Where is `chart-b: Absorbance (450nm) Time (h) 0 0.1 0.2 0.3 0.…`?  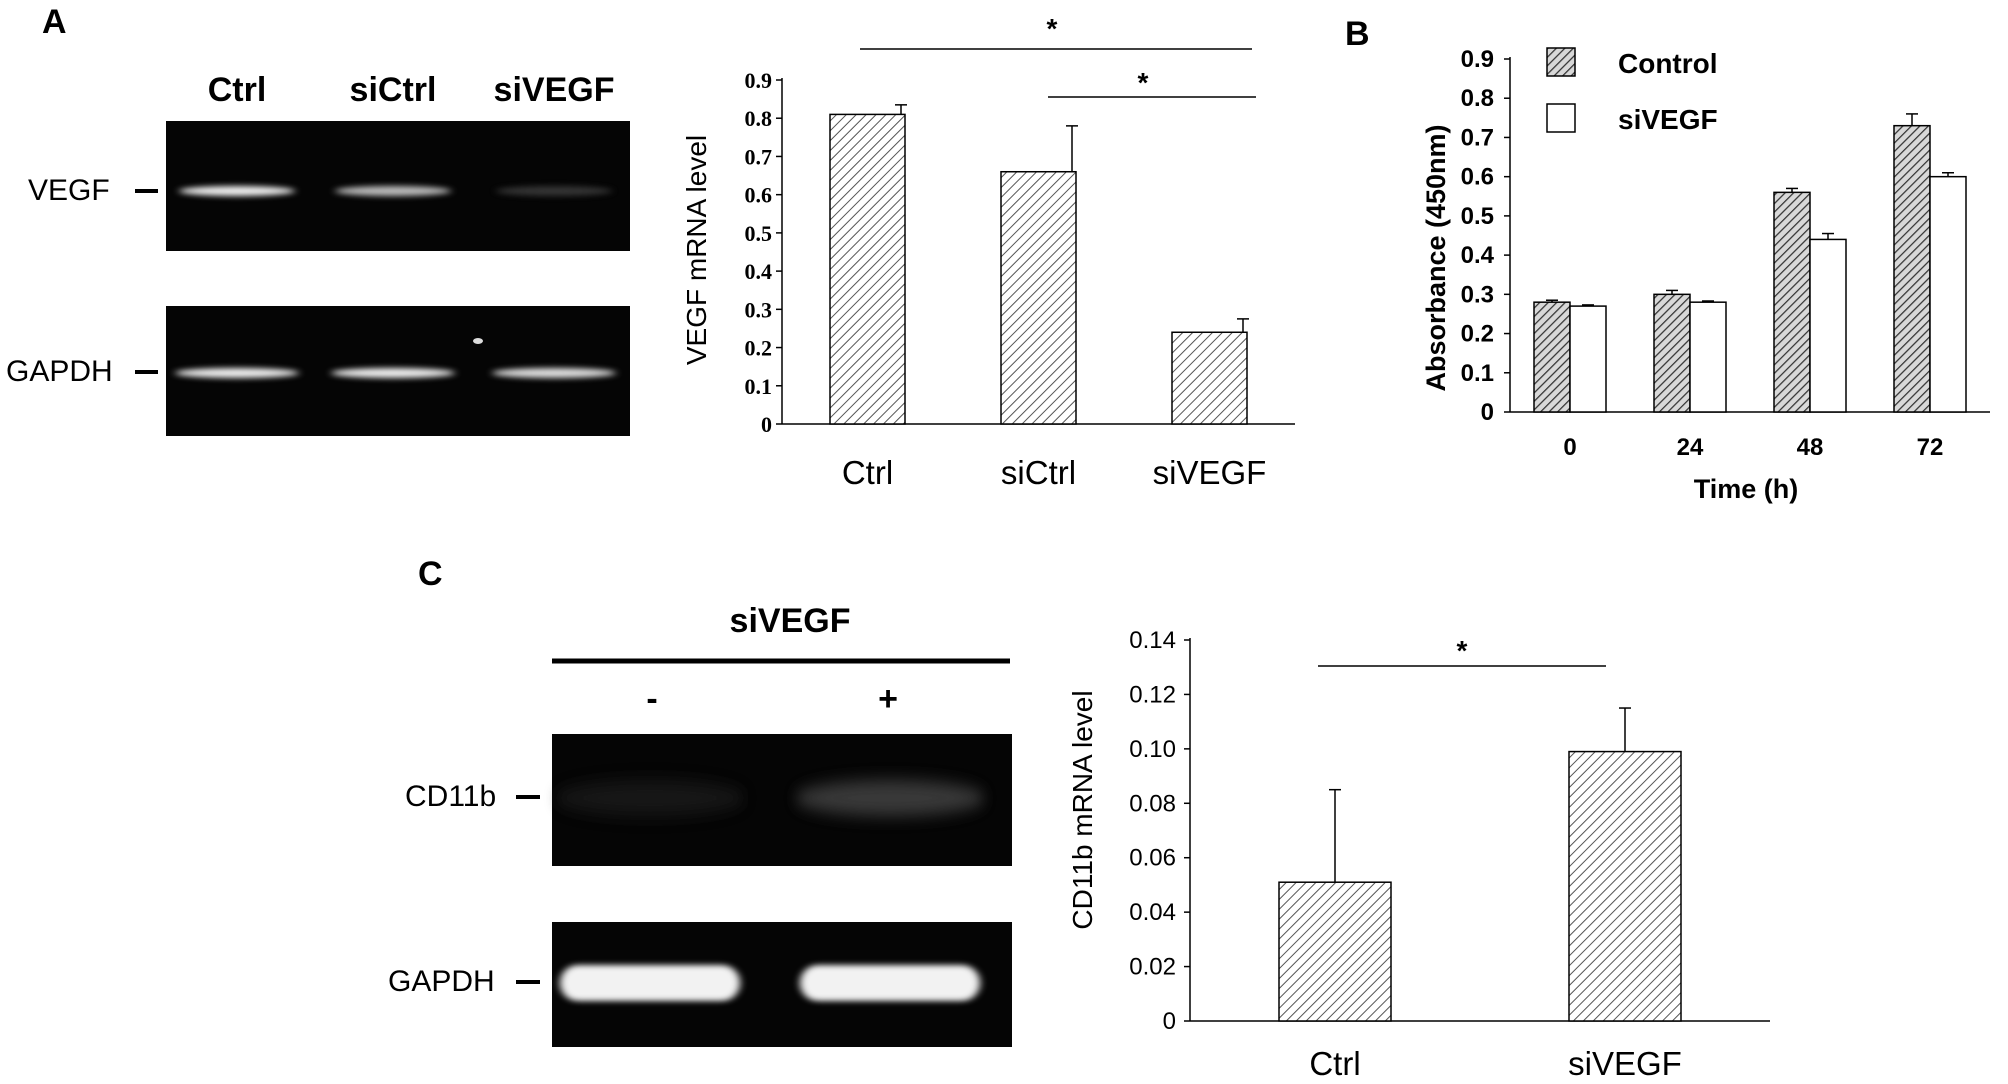
chart-b: Absorbance (450nm) Time (h) 0 0.1 0.2 0.3 0.… is located at coordinates (1705, 275).